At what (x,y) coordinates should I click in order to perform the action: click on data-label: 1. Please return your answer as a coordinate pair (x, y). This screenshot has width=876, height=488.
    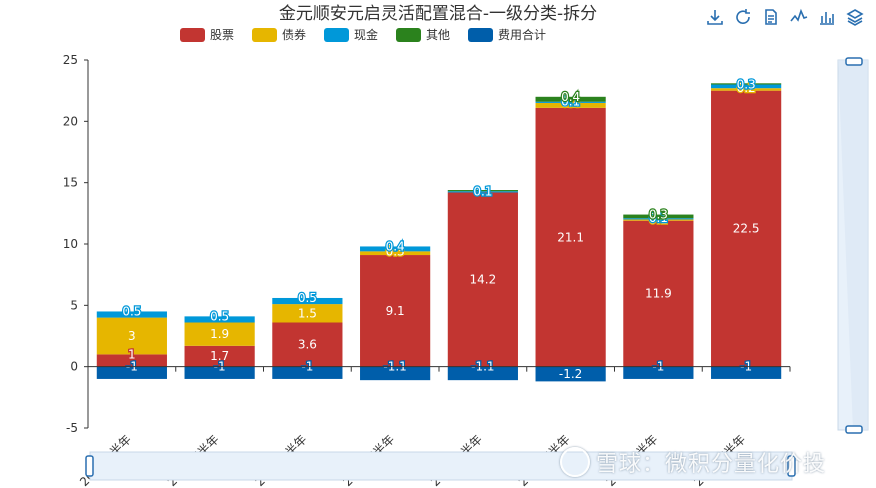
    Looking at the image, I should click on (132, 354).